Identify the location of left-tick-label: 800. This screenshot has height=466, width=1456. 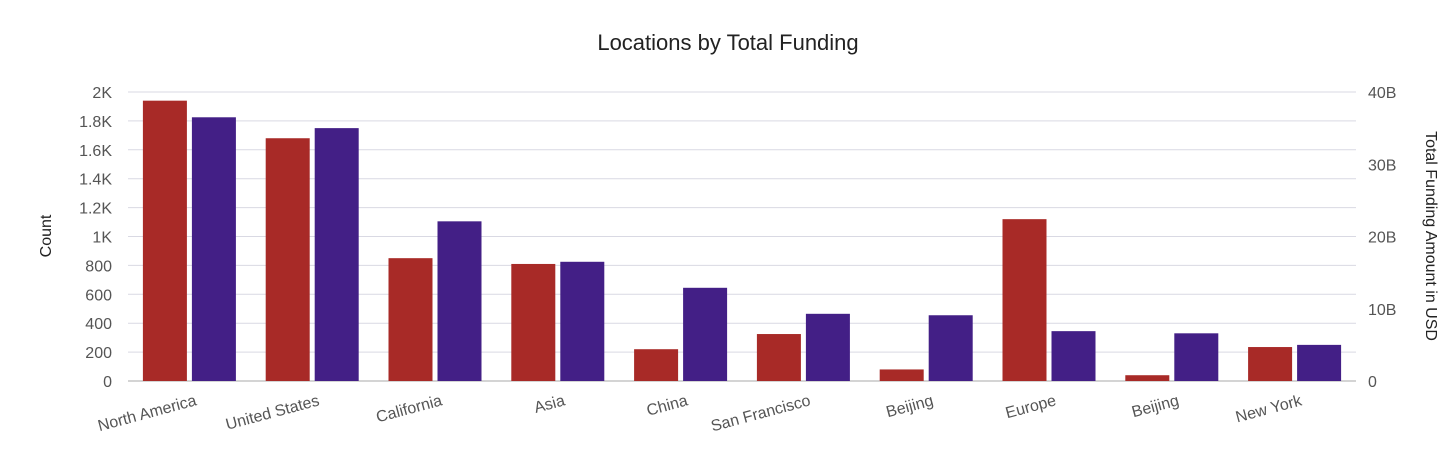
(98, 266).